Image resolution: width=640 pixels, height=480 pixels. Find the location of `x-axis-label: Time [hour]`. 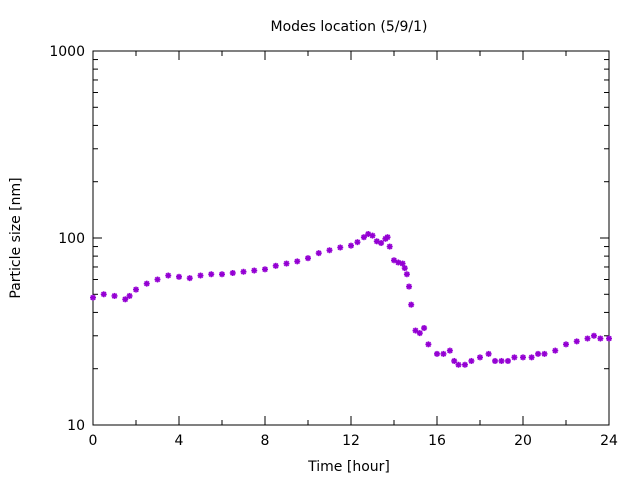

x-axis-label: Time [hour] is located at coordinates (348, 467).